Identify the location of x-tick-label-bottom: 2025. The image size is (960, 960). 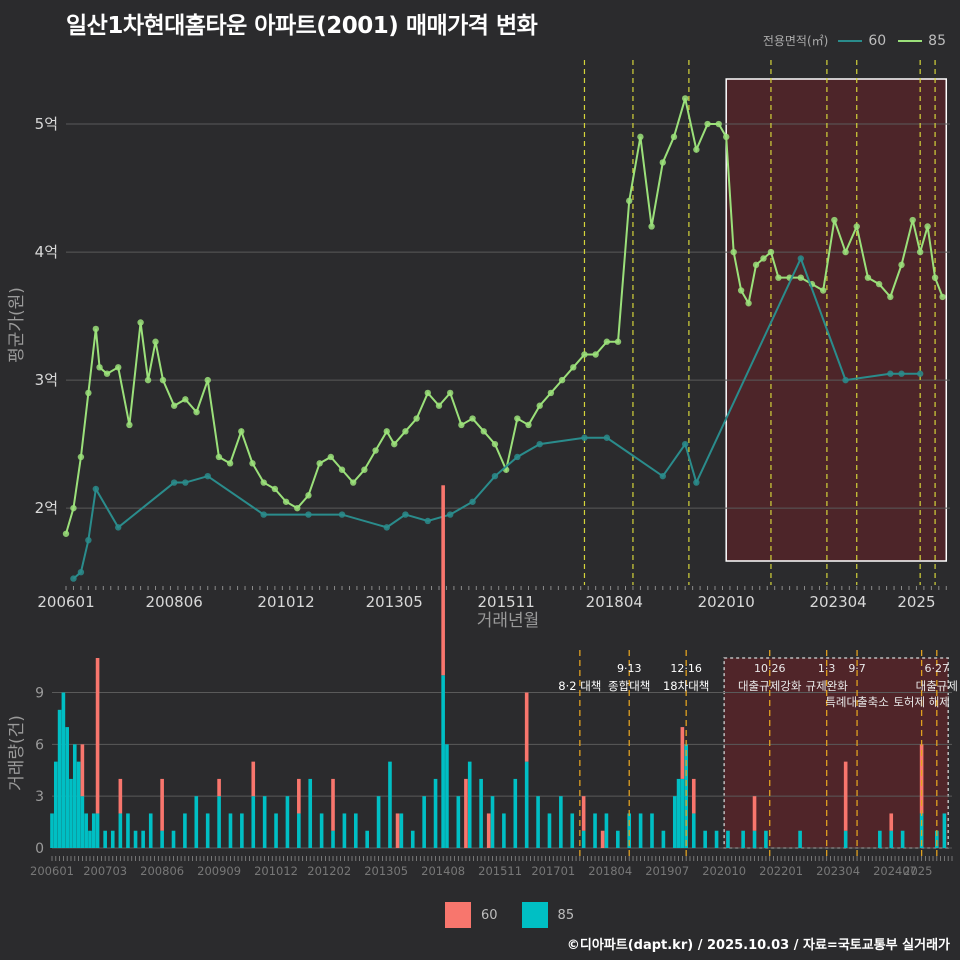
(917, 871).